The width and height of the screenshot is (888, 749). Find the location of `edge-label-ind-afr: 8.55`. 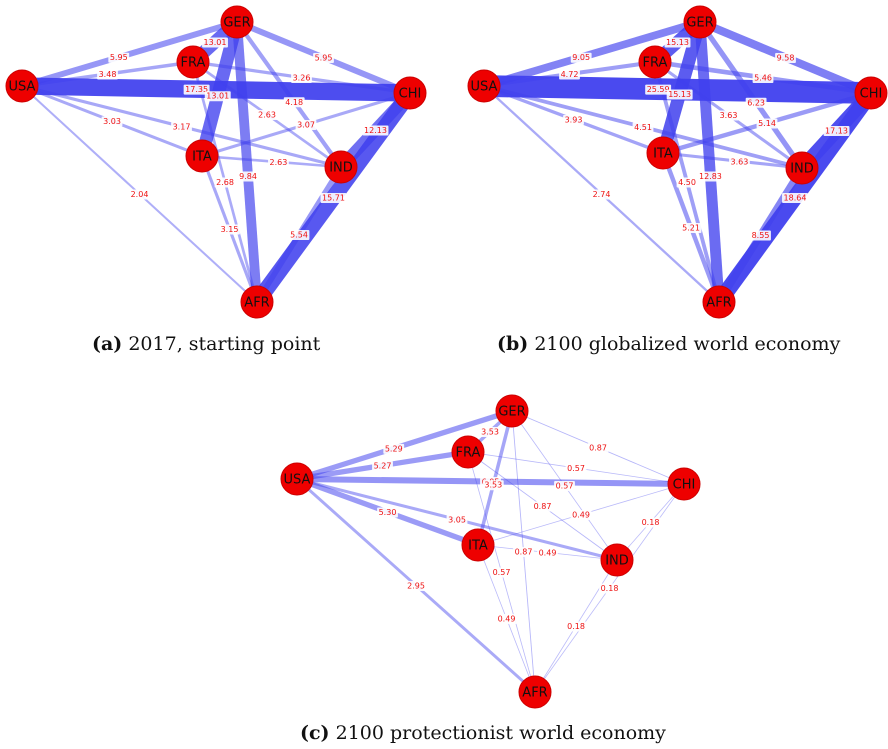

edge-label-ind-afr: 8.55 is located at coordinates (761, 235).